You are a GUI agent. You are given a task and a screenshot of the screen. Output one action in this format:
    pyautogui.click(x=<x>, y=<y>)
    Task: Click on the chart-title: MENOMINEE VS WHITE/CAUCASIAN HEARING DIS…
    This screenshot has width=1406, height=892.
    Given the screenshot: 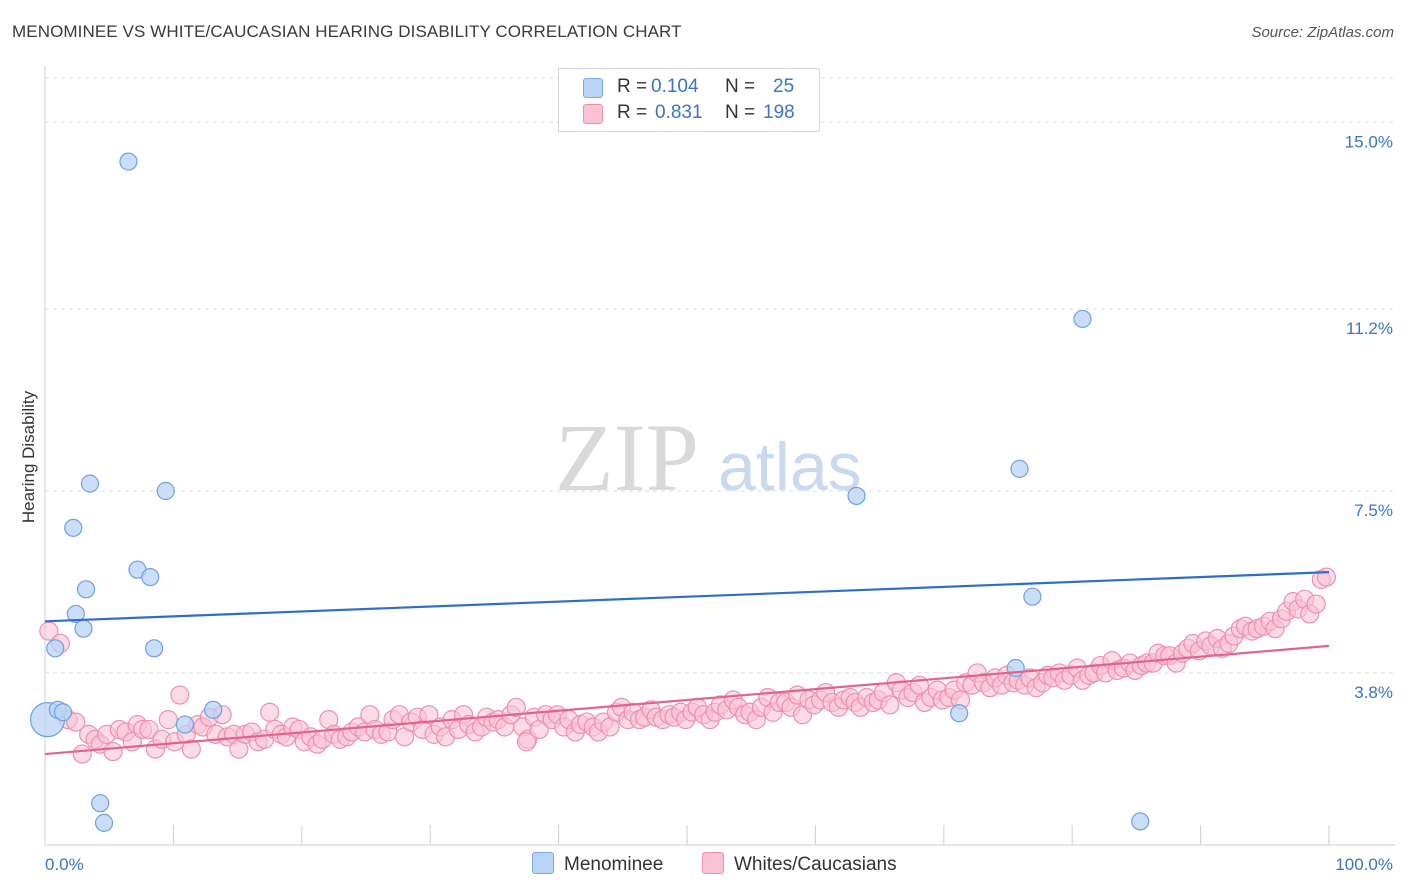 What is the action you would take?
    pyautogui.click(x=347, y=31)
    